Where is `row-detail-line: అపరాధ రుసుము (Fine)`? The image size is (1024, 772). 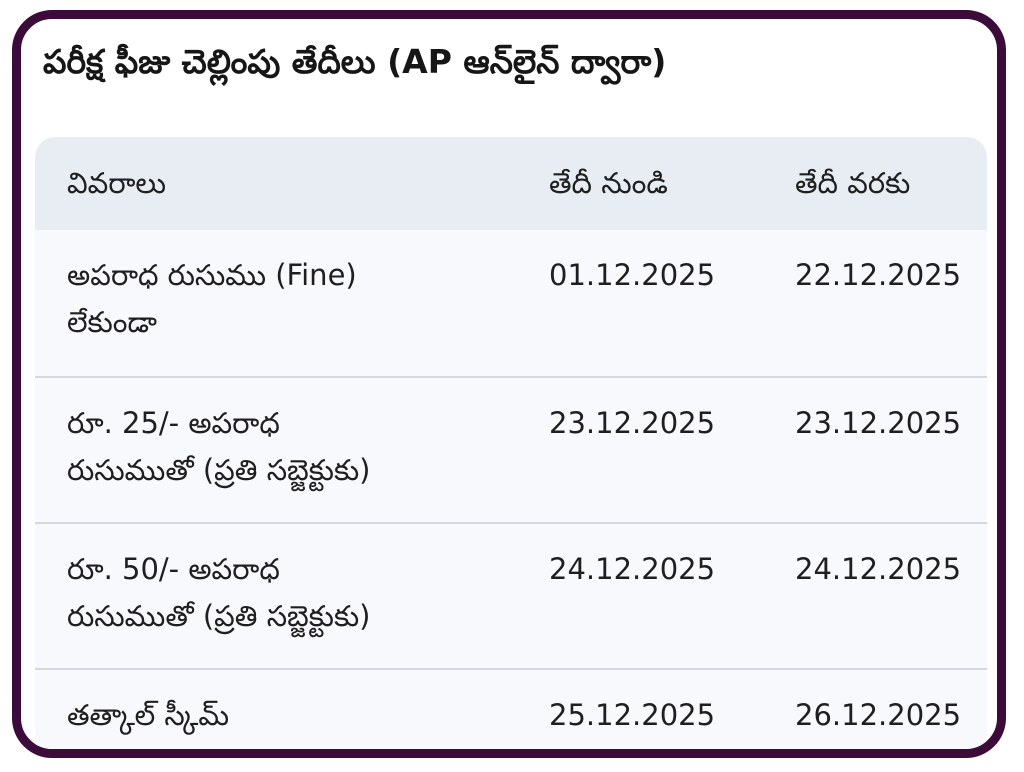 row-detail-line: అపరాధ రుసుము (Fine) is located at coordinates (212, 275).